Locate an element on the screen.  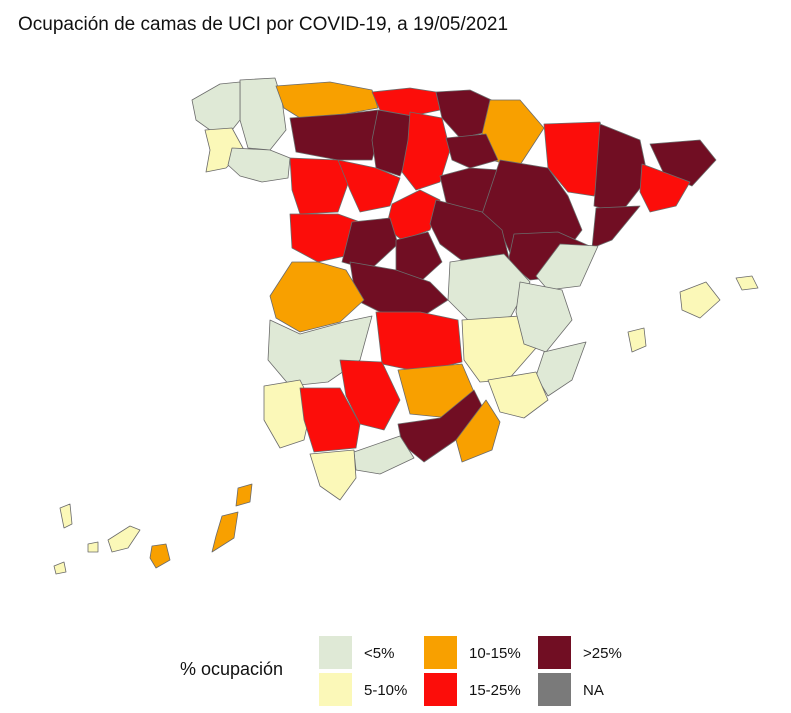
region-madrid is located at coordinates (419, 257).